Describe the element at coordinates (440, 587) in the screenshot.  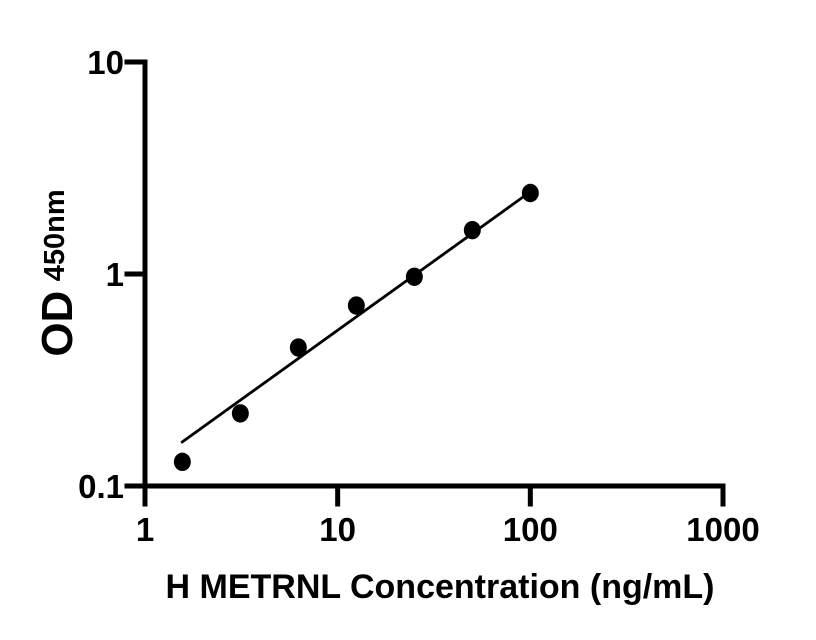
I see `x-axis-title: H METRNL Concentration (ng/mL)` at that location.